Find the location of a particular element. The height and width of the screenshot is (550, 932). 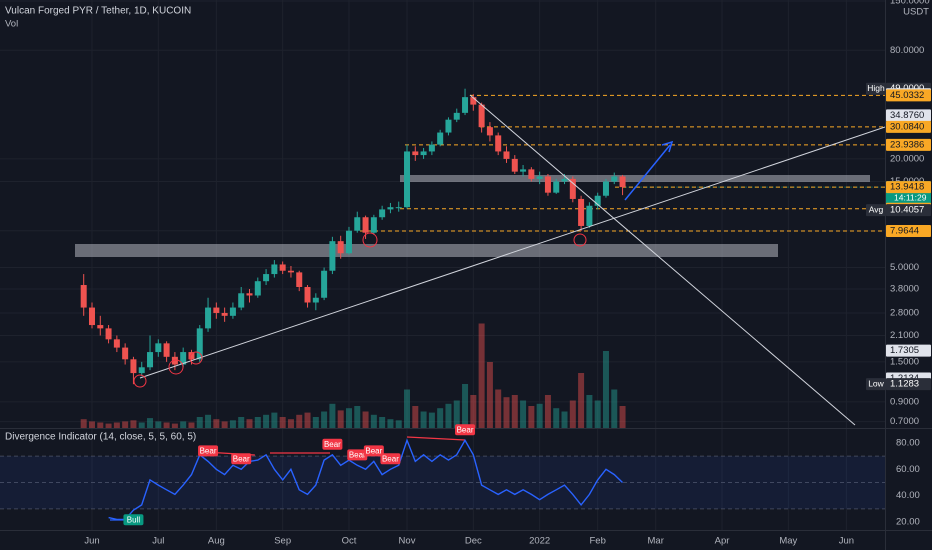

circle is located at coordinates (580, 240).